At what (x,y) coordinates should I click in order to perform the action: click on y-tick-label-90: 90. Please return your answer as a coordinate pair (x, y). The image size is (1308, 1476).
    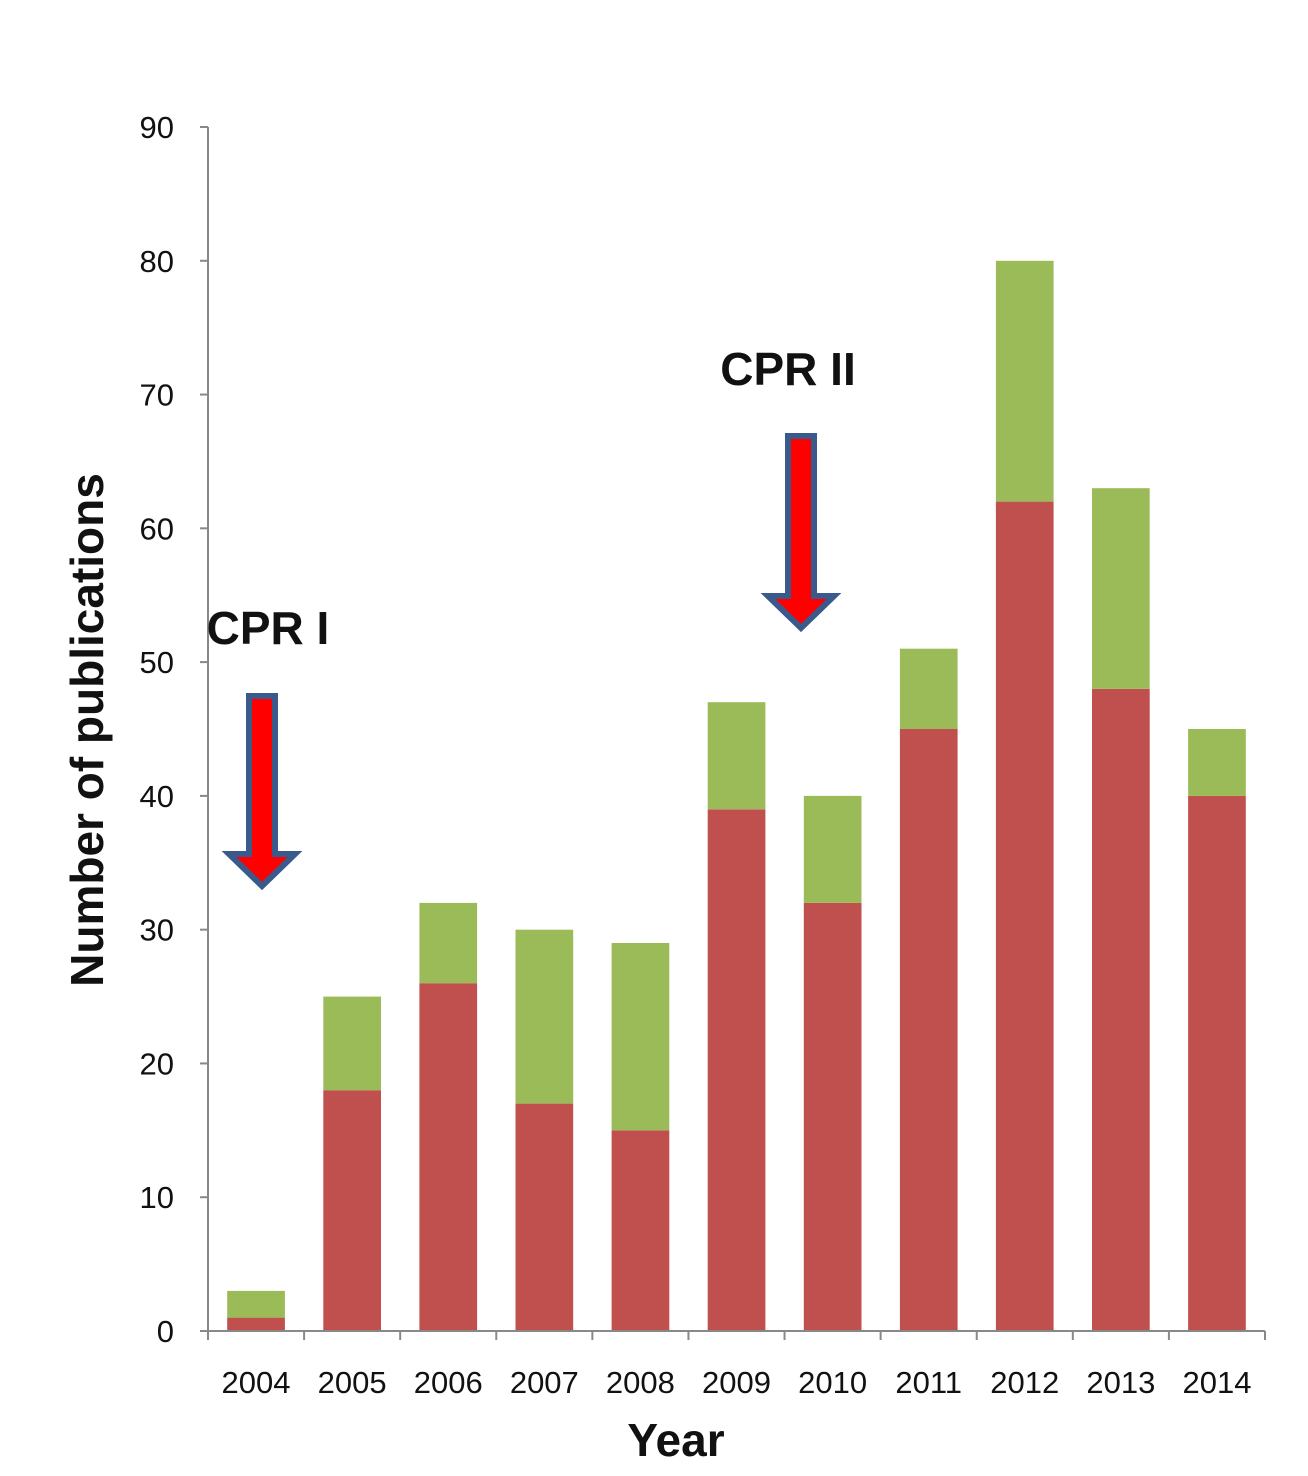
    Looking at the image, I should click on (157, 127).